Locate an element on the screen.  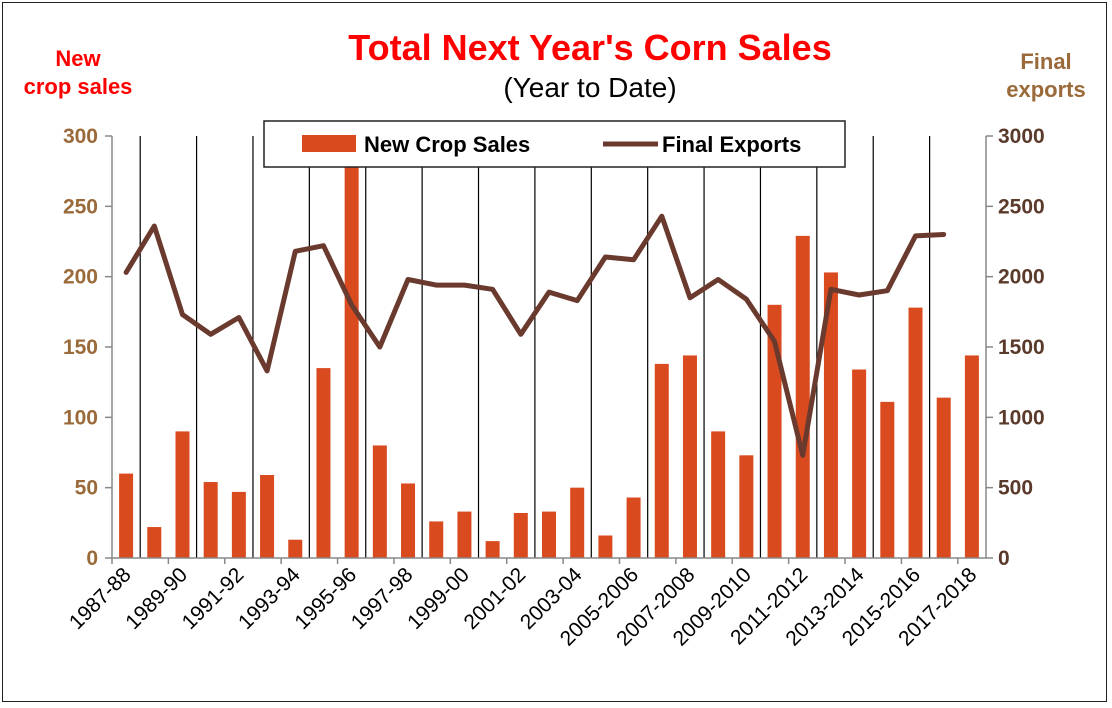
left-tick-label: 50 is located at coordinates (86, 488).